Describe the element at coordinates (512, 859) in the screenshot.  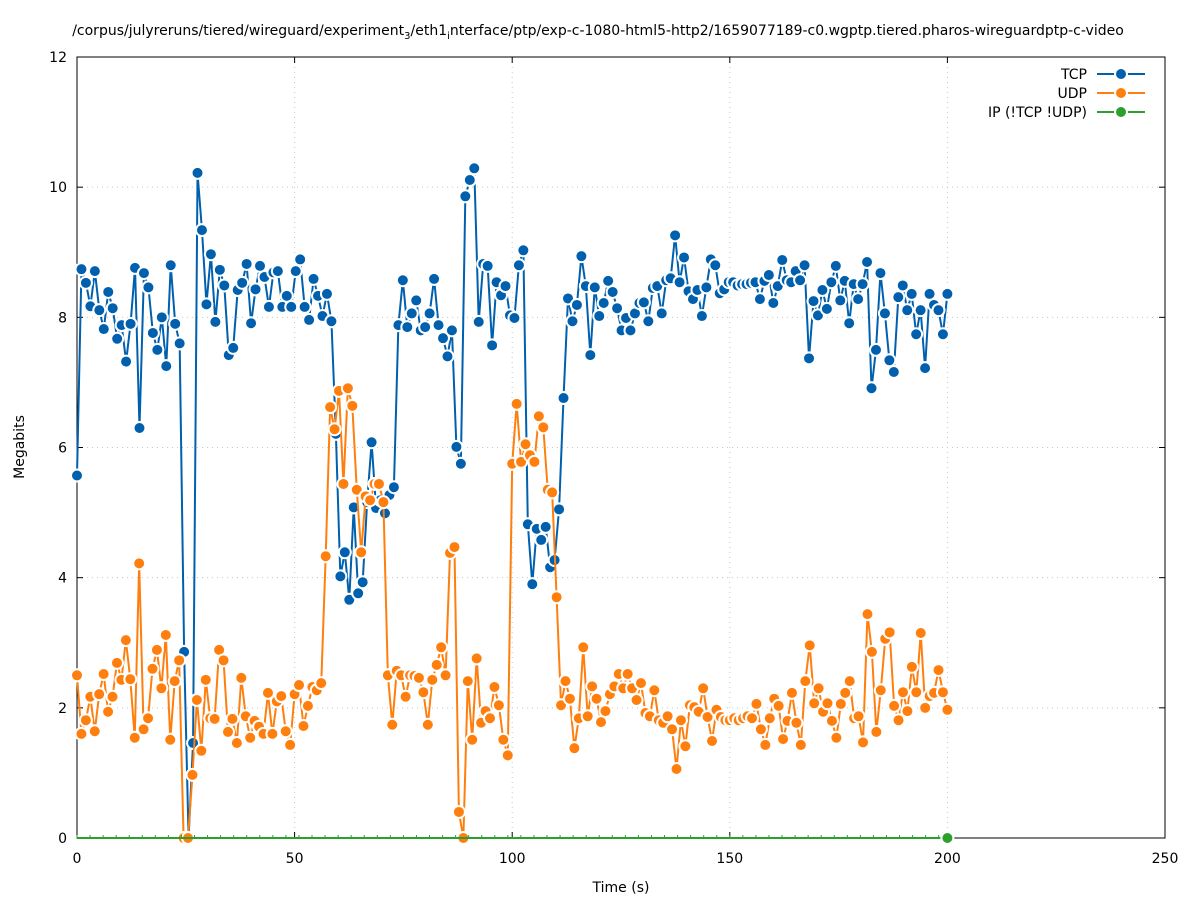
I see `x-tick-label: 100` at that location.